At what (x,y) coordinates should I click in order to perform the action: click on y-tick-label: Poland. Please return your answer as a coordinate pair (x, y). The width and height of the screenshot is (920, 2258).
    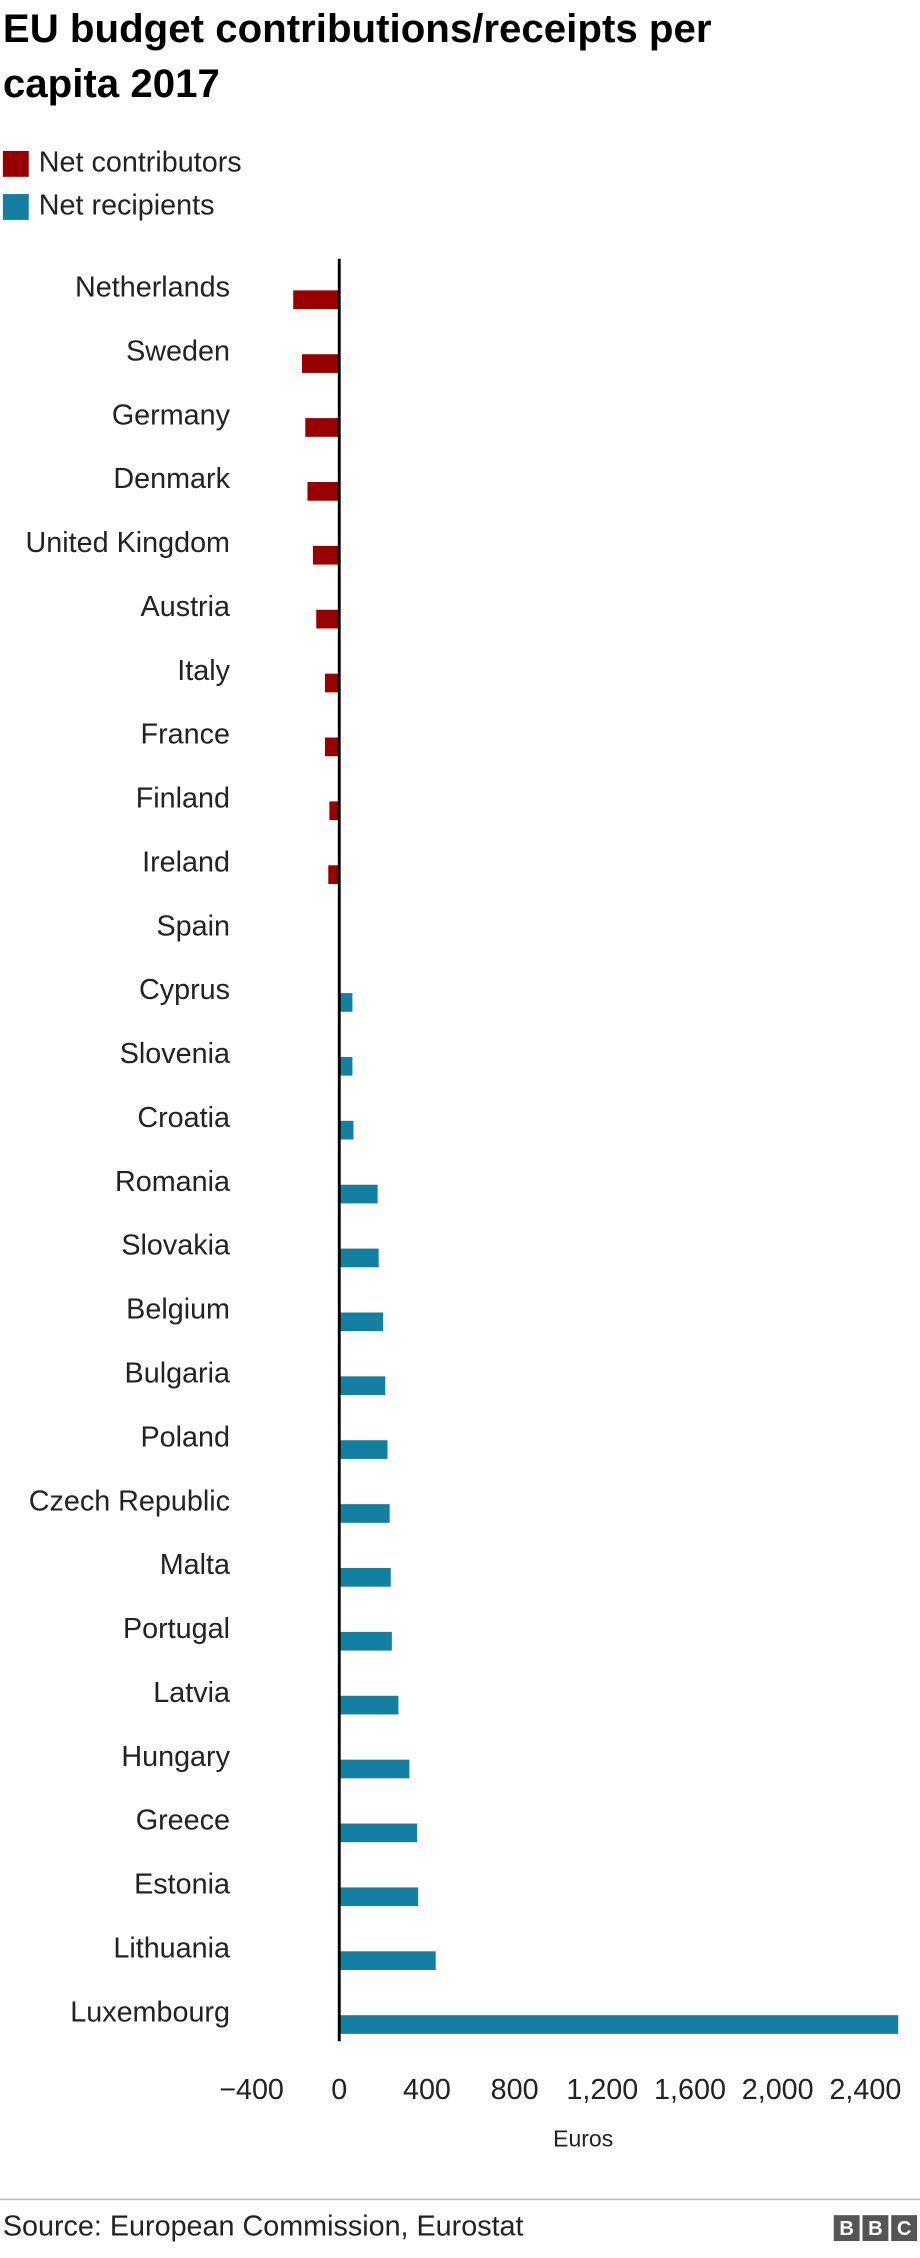
    Looking at the image, I should click on (185, 1437).